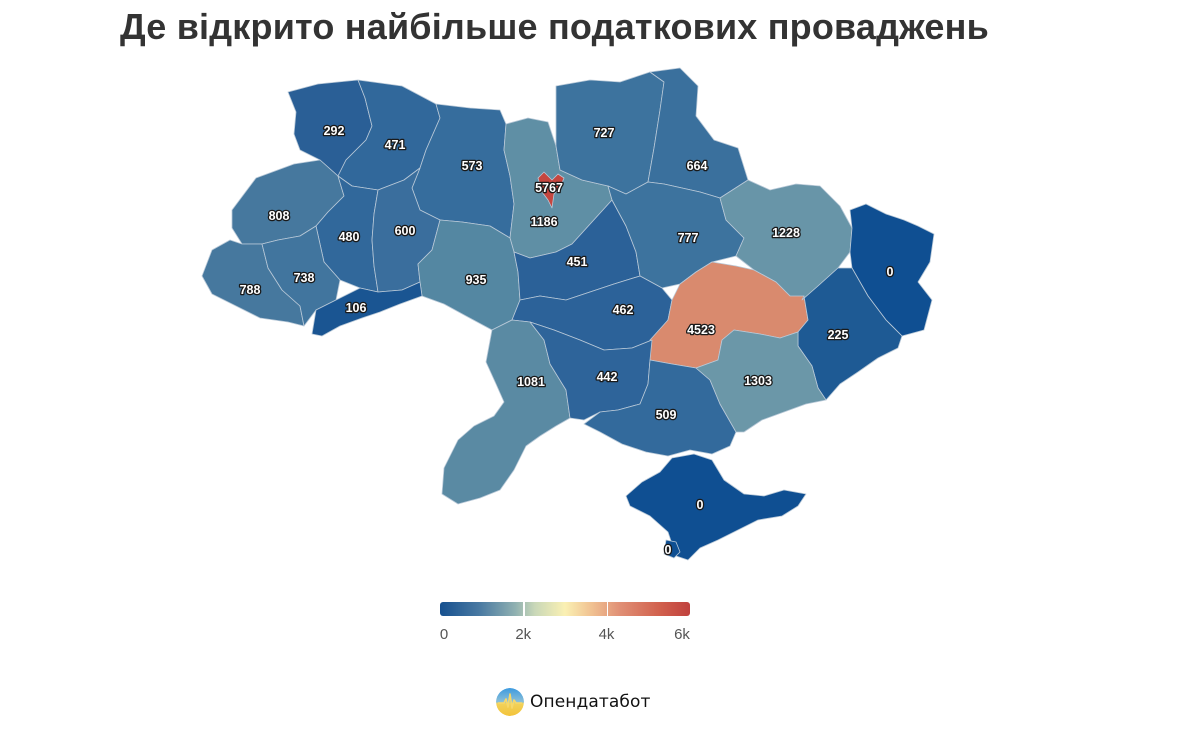 The width and height of the screenshot is (1193, 735). Describe the element at coordinates (607, 609) in the screenshot. I see `legend-tick-4k` at that location.